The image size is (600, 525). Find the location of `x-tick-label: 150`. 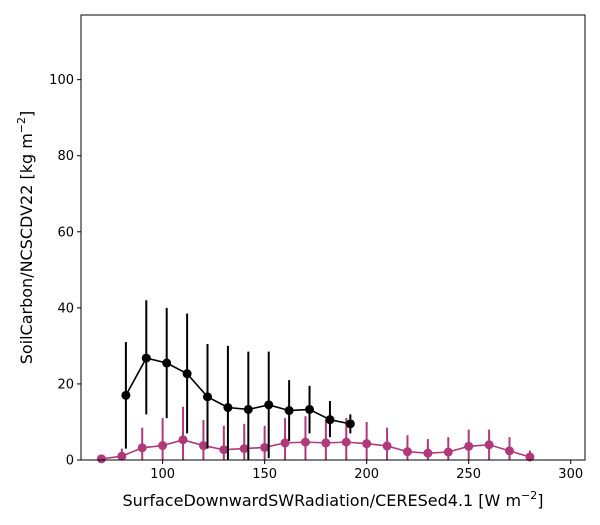

x-tick-label: 150 is located at coordinates (264, 474).